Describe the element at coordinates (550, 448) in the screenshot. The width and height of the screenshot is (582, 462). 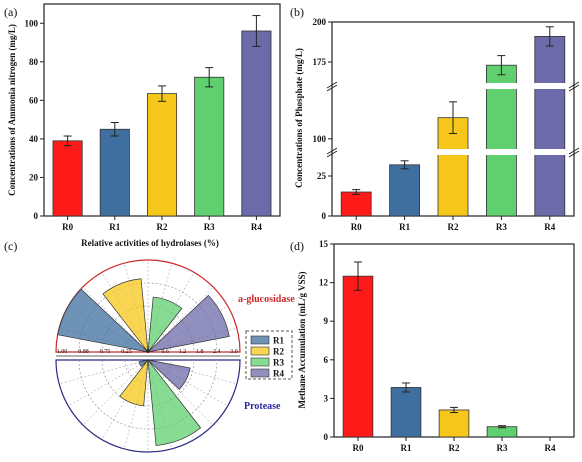
I see `panel-d-x-tick-label-r4: R4` at that location.